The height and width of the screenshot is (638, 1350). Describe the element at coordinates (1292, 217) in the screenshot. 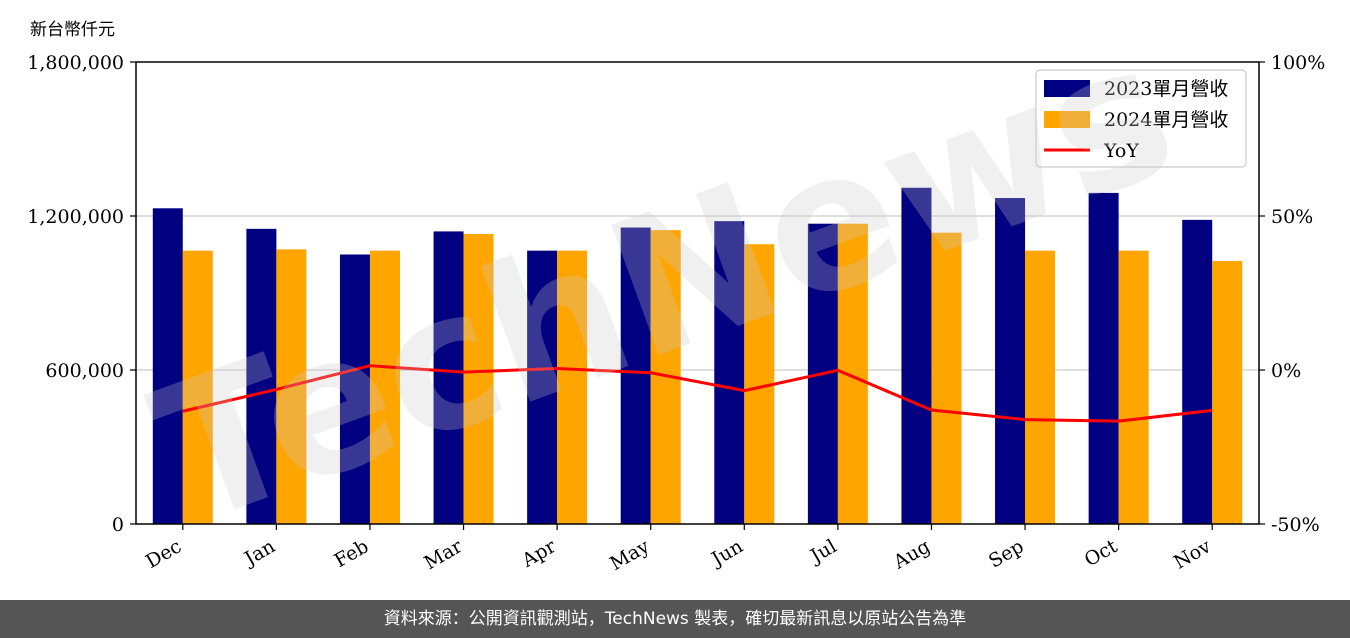

I see `y2-tick-label: 50%` at that location.